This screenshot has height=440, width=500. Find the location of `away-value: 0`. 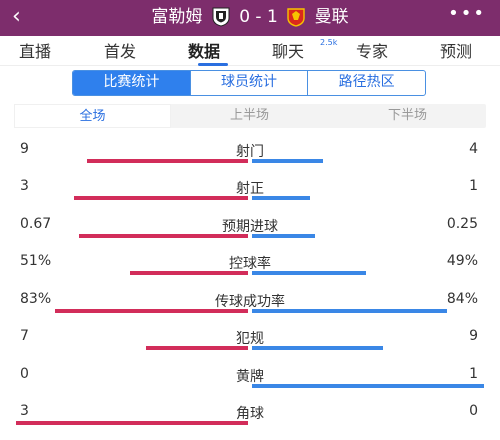

away-value: 0 is located at coordinates (473, 411).